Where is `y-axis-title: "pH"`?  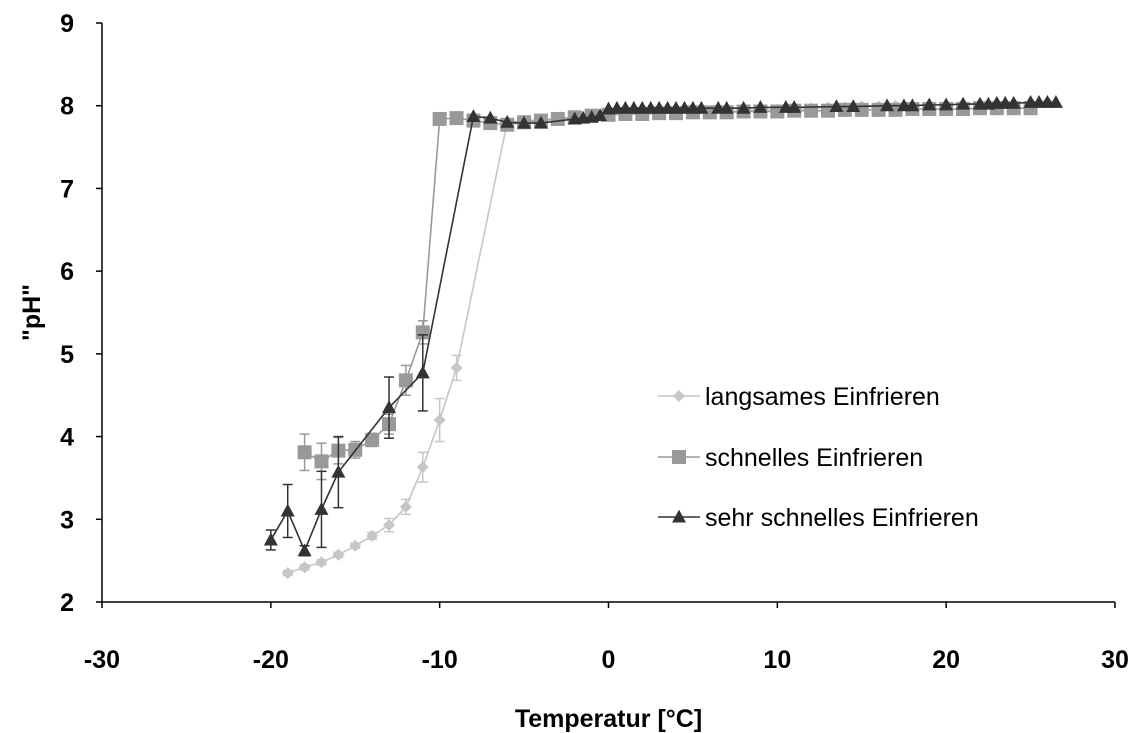 y-axis-title: "pH" is located at coordinates (32, 312).